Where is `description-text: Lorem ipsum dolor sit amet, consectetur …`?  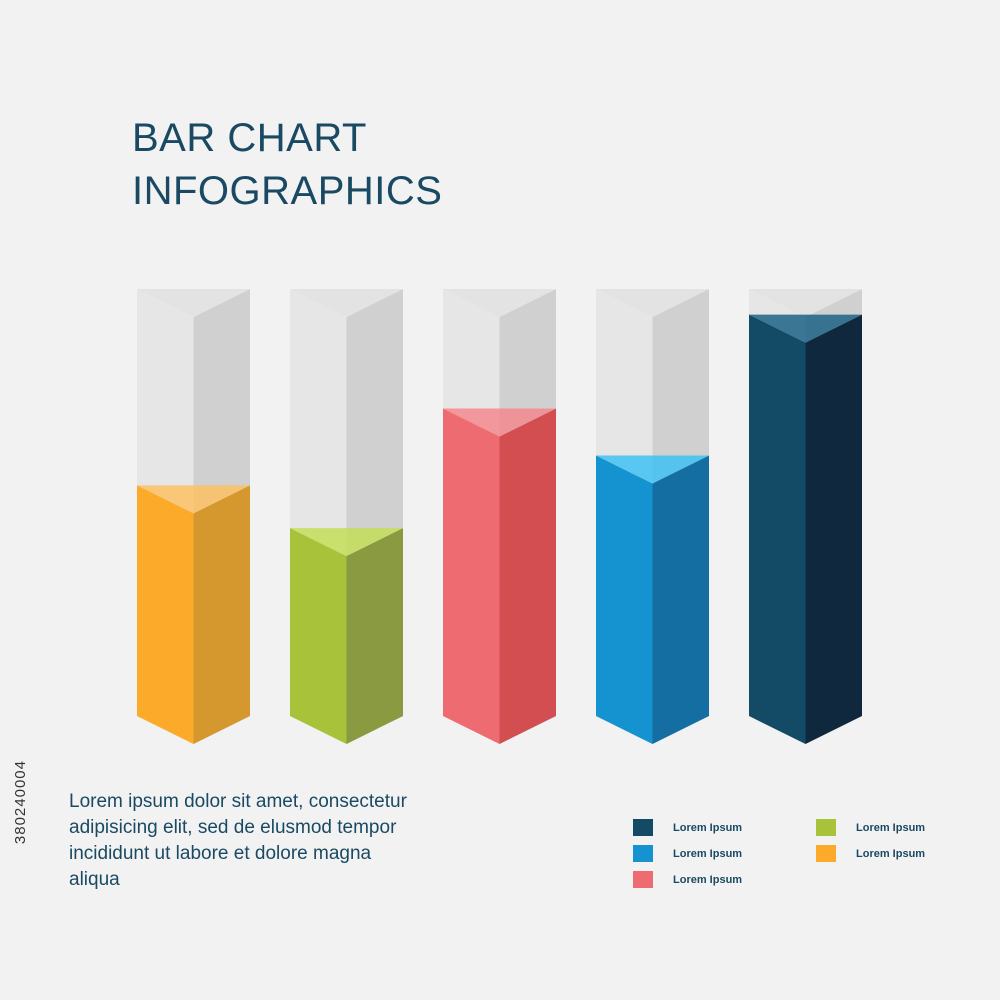
description-text: Lorem ipsum dolor sit amet, consectetur … is located at coordinates (238, 840).